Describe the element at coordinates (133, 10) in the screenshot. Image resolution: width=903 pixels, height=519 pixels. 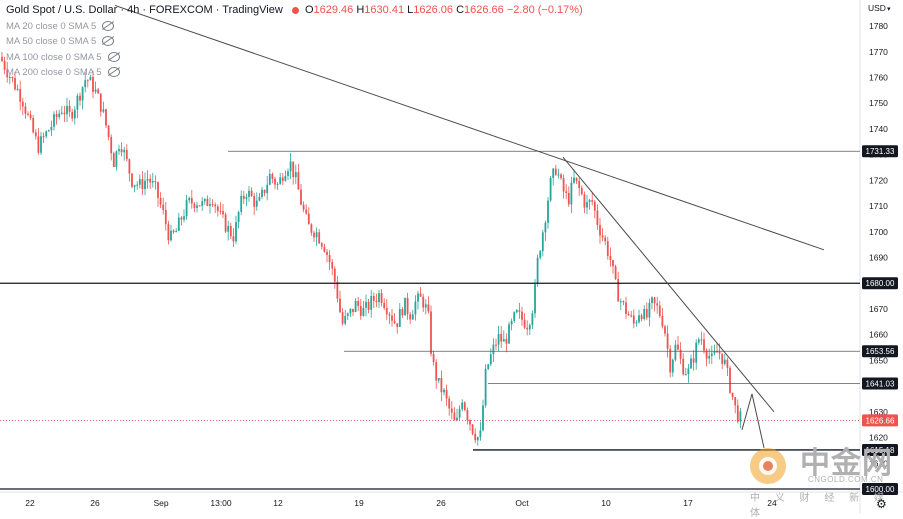
I see `interval-label: 4h` at that location.